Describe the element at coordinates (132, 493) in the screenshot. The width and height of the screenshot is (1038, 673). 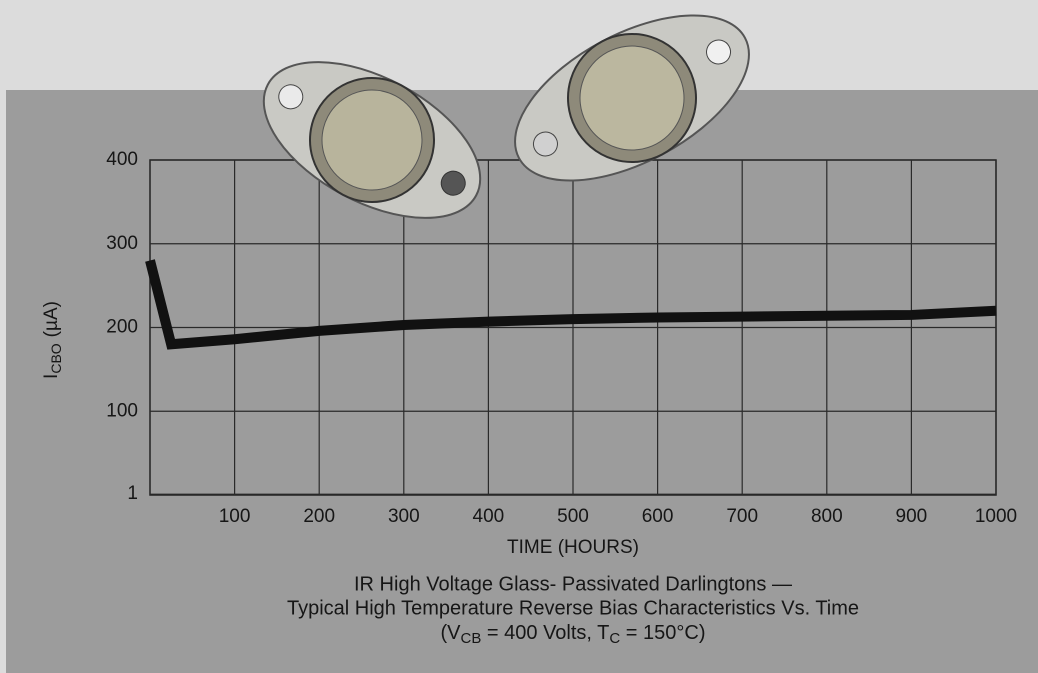
I see `y-tick-label: 1` at that location.